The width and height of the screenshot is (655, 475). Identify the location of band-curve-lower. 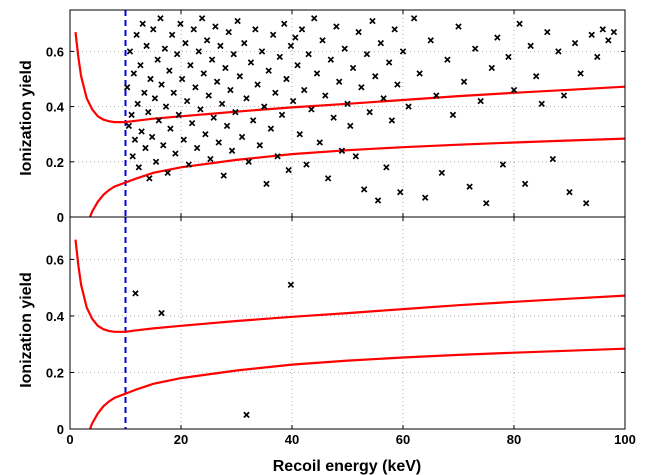
(356, 177).